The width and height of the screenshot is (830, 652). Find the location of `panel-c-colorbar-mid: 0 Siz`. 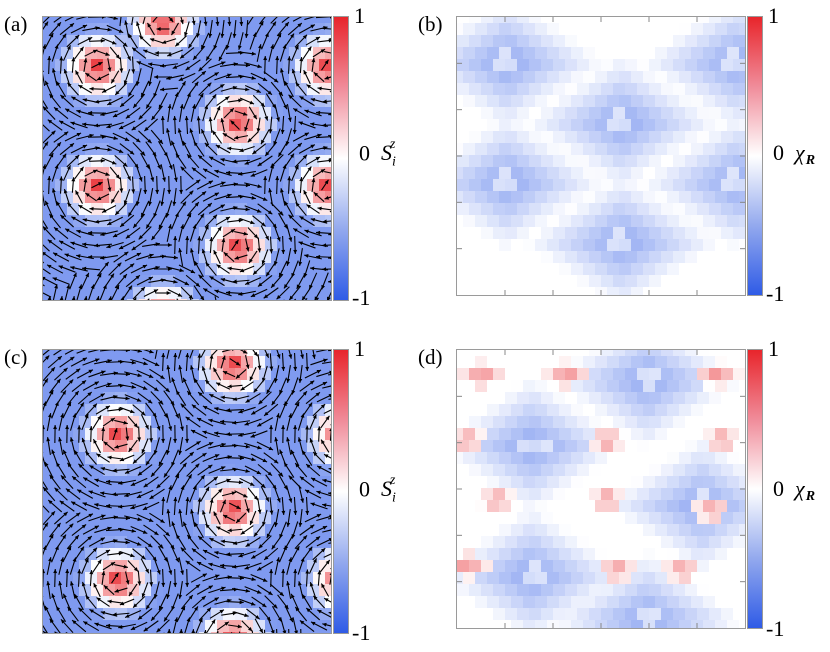

panel-c-colorbar-mid: 0 Siz is located at coordinates (380, 490).